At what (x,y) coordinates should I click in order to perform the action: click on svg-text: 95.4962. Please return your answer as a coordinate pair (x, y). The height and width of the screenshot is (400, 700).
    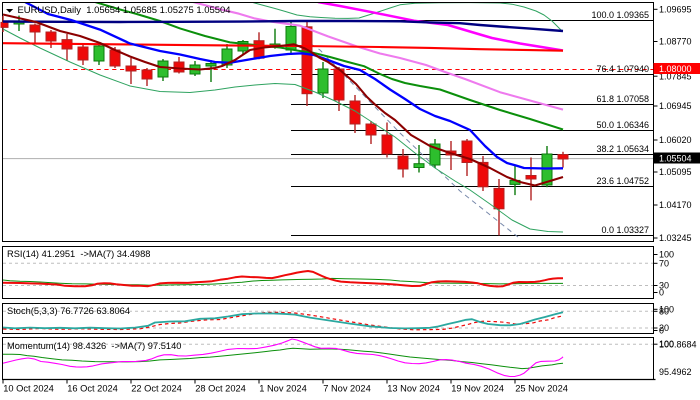
    Looking at the image, I should click on (675, 372).